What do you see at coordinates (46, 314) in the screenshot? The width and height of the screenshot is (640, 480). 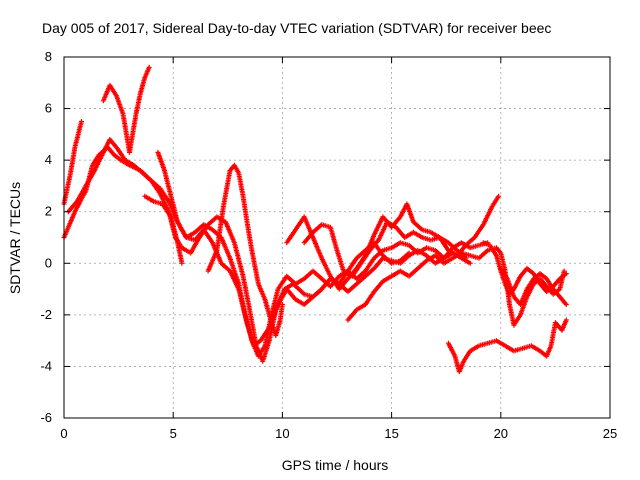 I see `y-tick-label: -2` at bounding box center [46, 314].